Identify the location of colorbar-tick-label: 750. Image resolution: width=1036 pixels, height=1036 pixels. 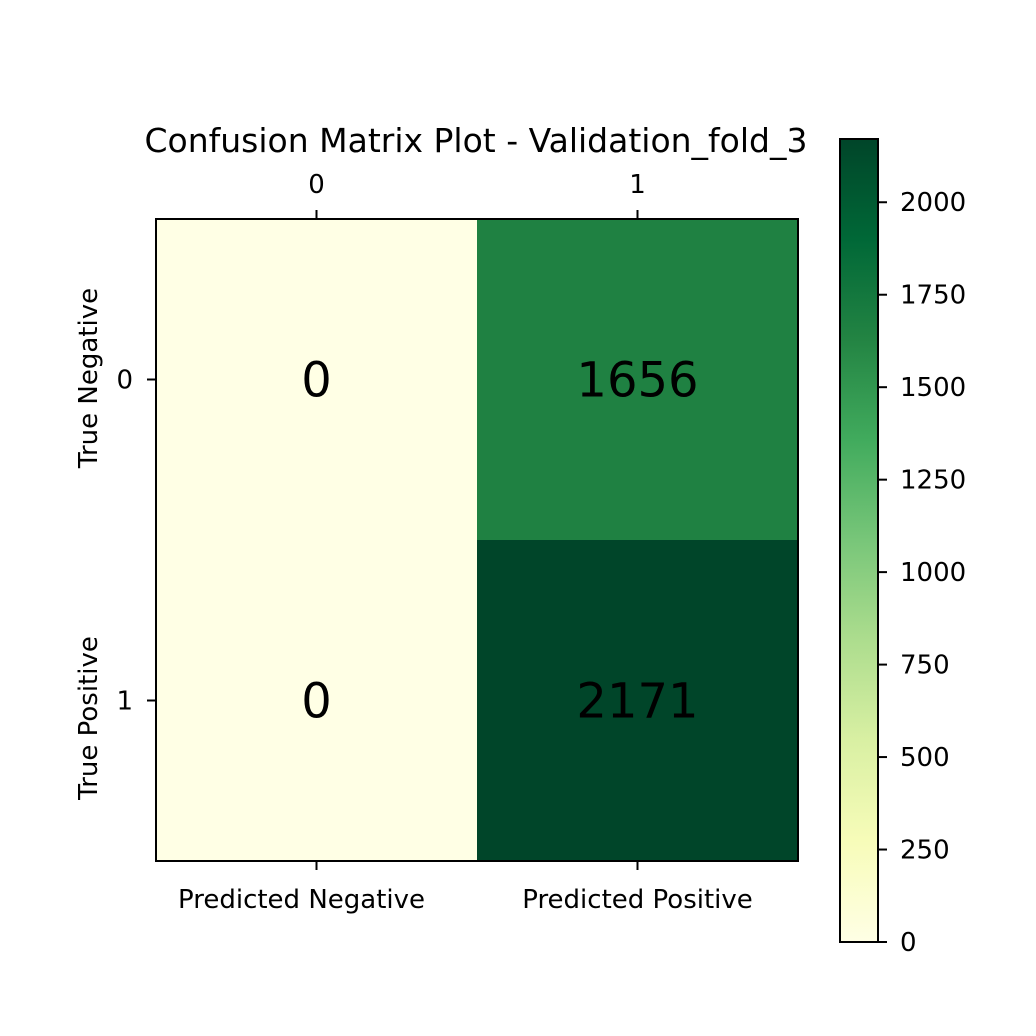
(925, 666).